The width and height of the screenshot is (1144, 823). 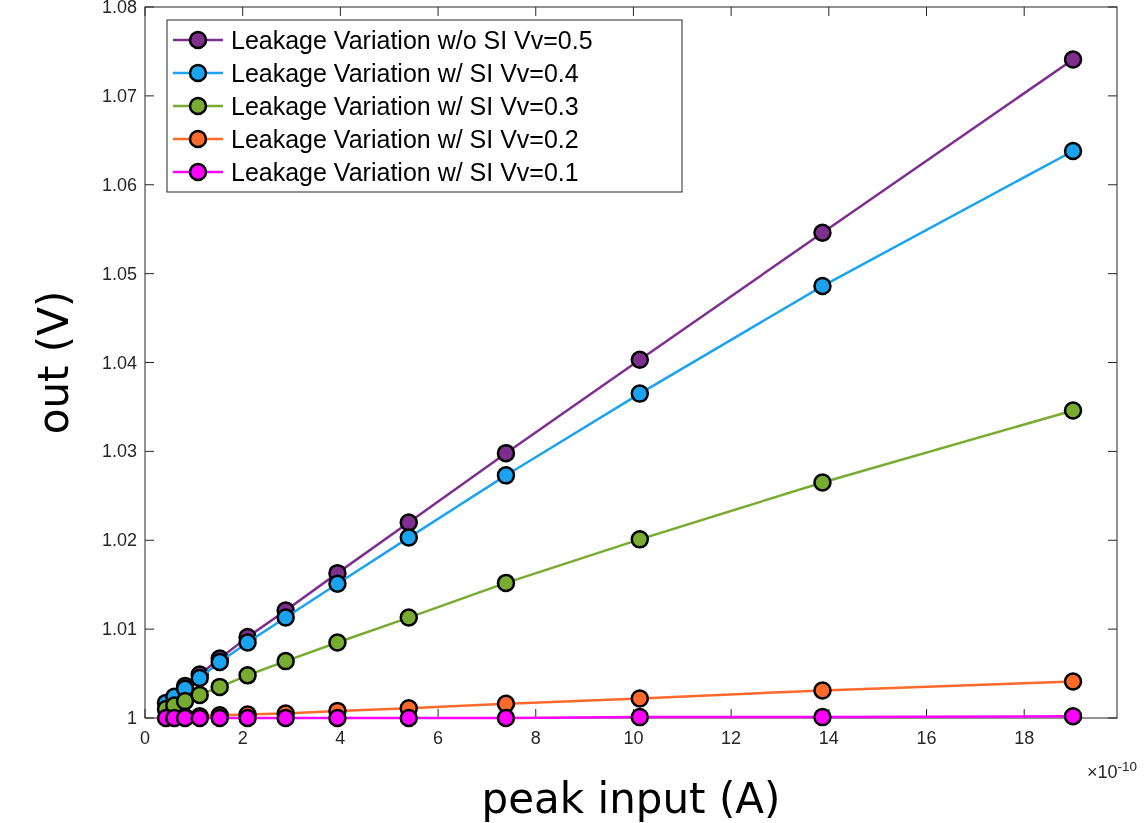 I want to click on x-tick-label: 2, so click(x=242, y=738).